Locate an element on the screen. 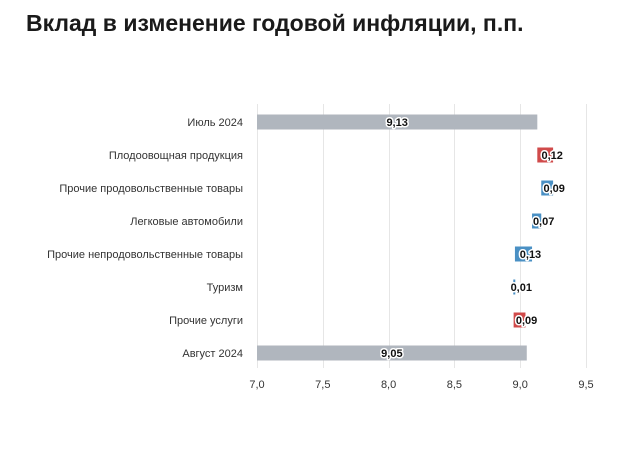  data-label: 9,13 is located at coordinates (396, 123).